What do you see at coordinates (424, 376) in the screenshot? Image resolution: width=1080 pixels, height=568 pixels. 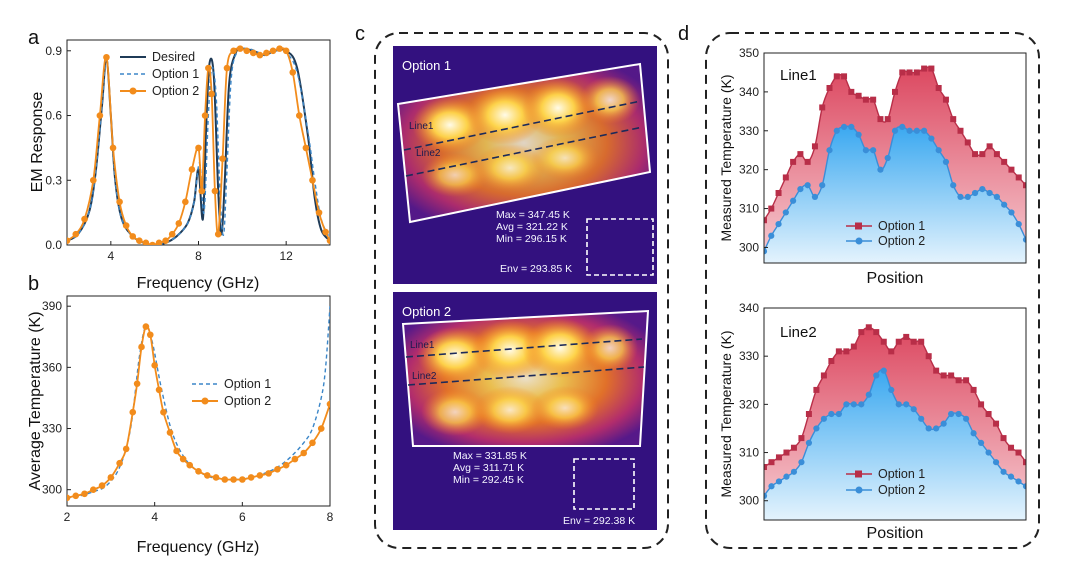 I see `line2-label-2: Line2` at bounding box center [424, 376].